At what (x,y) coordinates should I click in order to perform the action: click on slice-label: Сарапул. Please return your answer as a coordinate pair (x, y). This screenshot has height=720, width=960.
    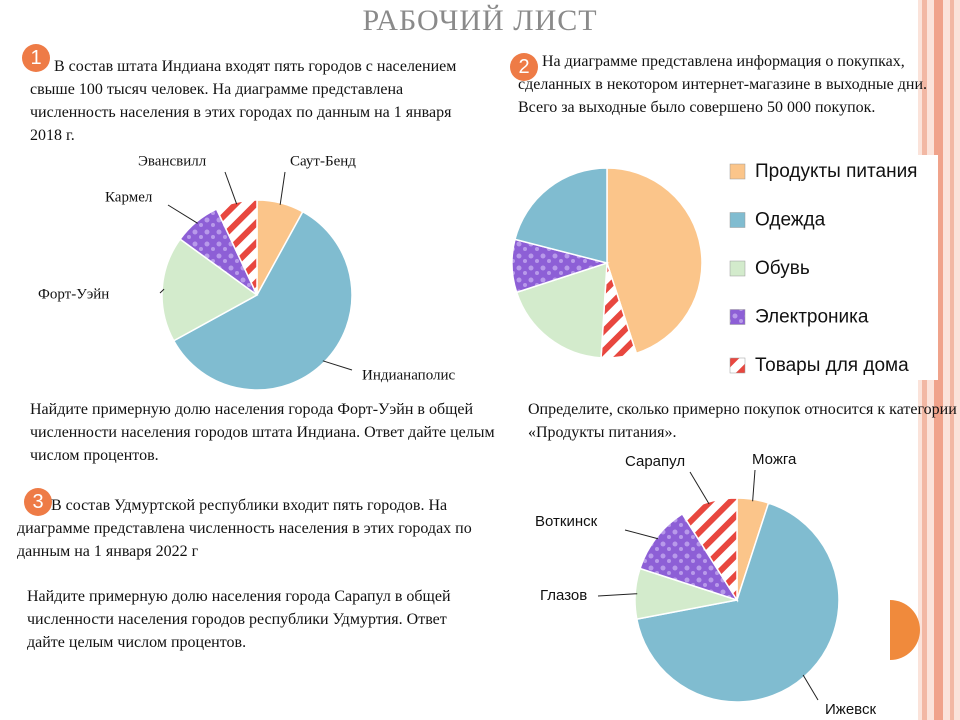
    Looking at the image, I should click on (655, 461).